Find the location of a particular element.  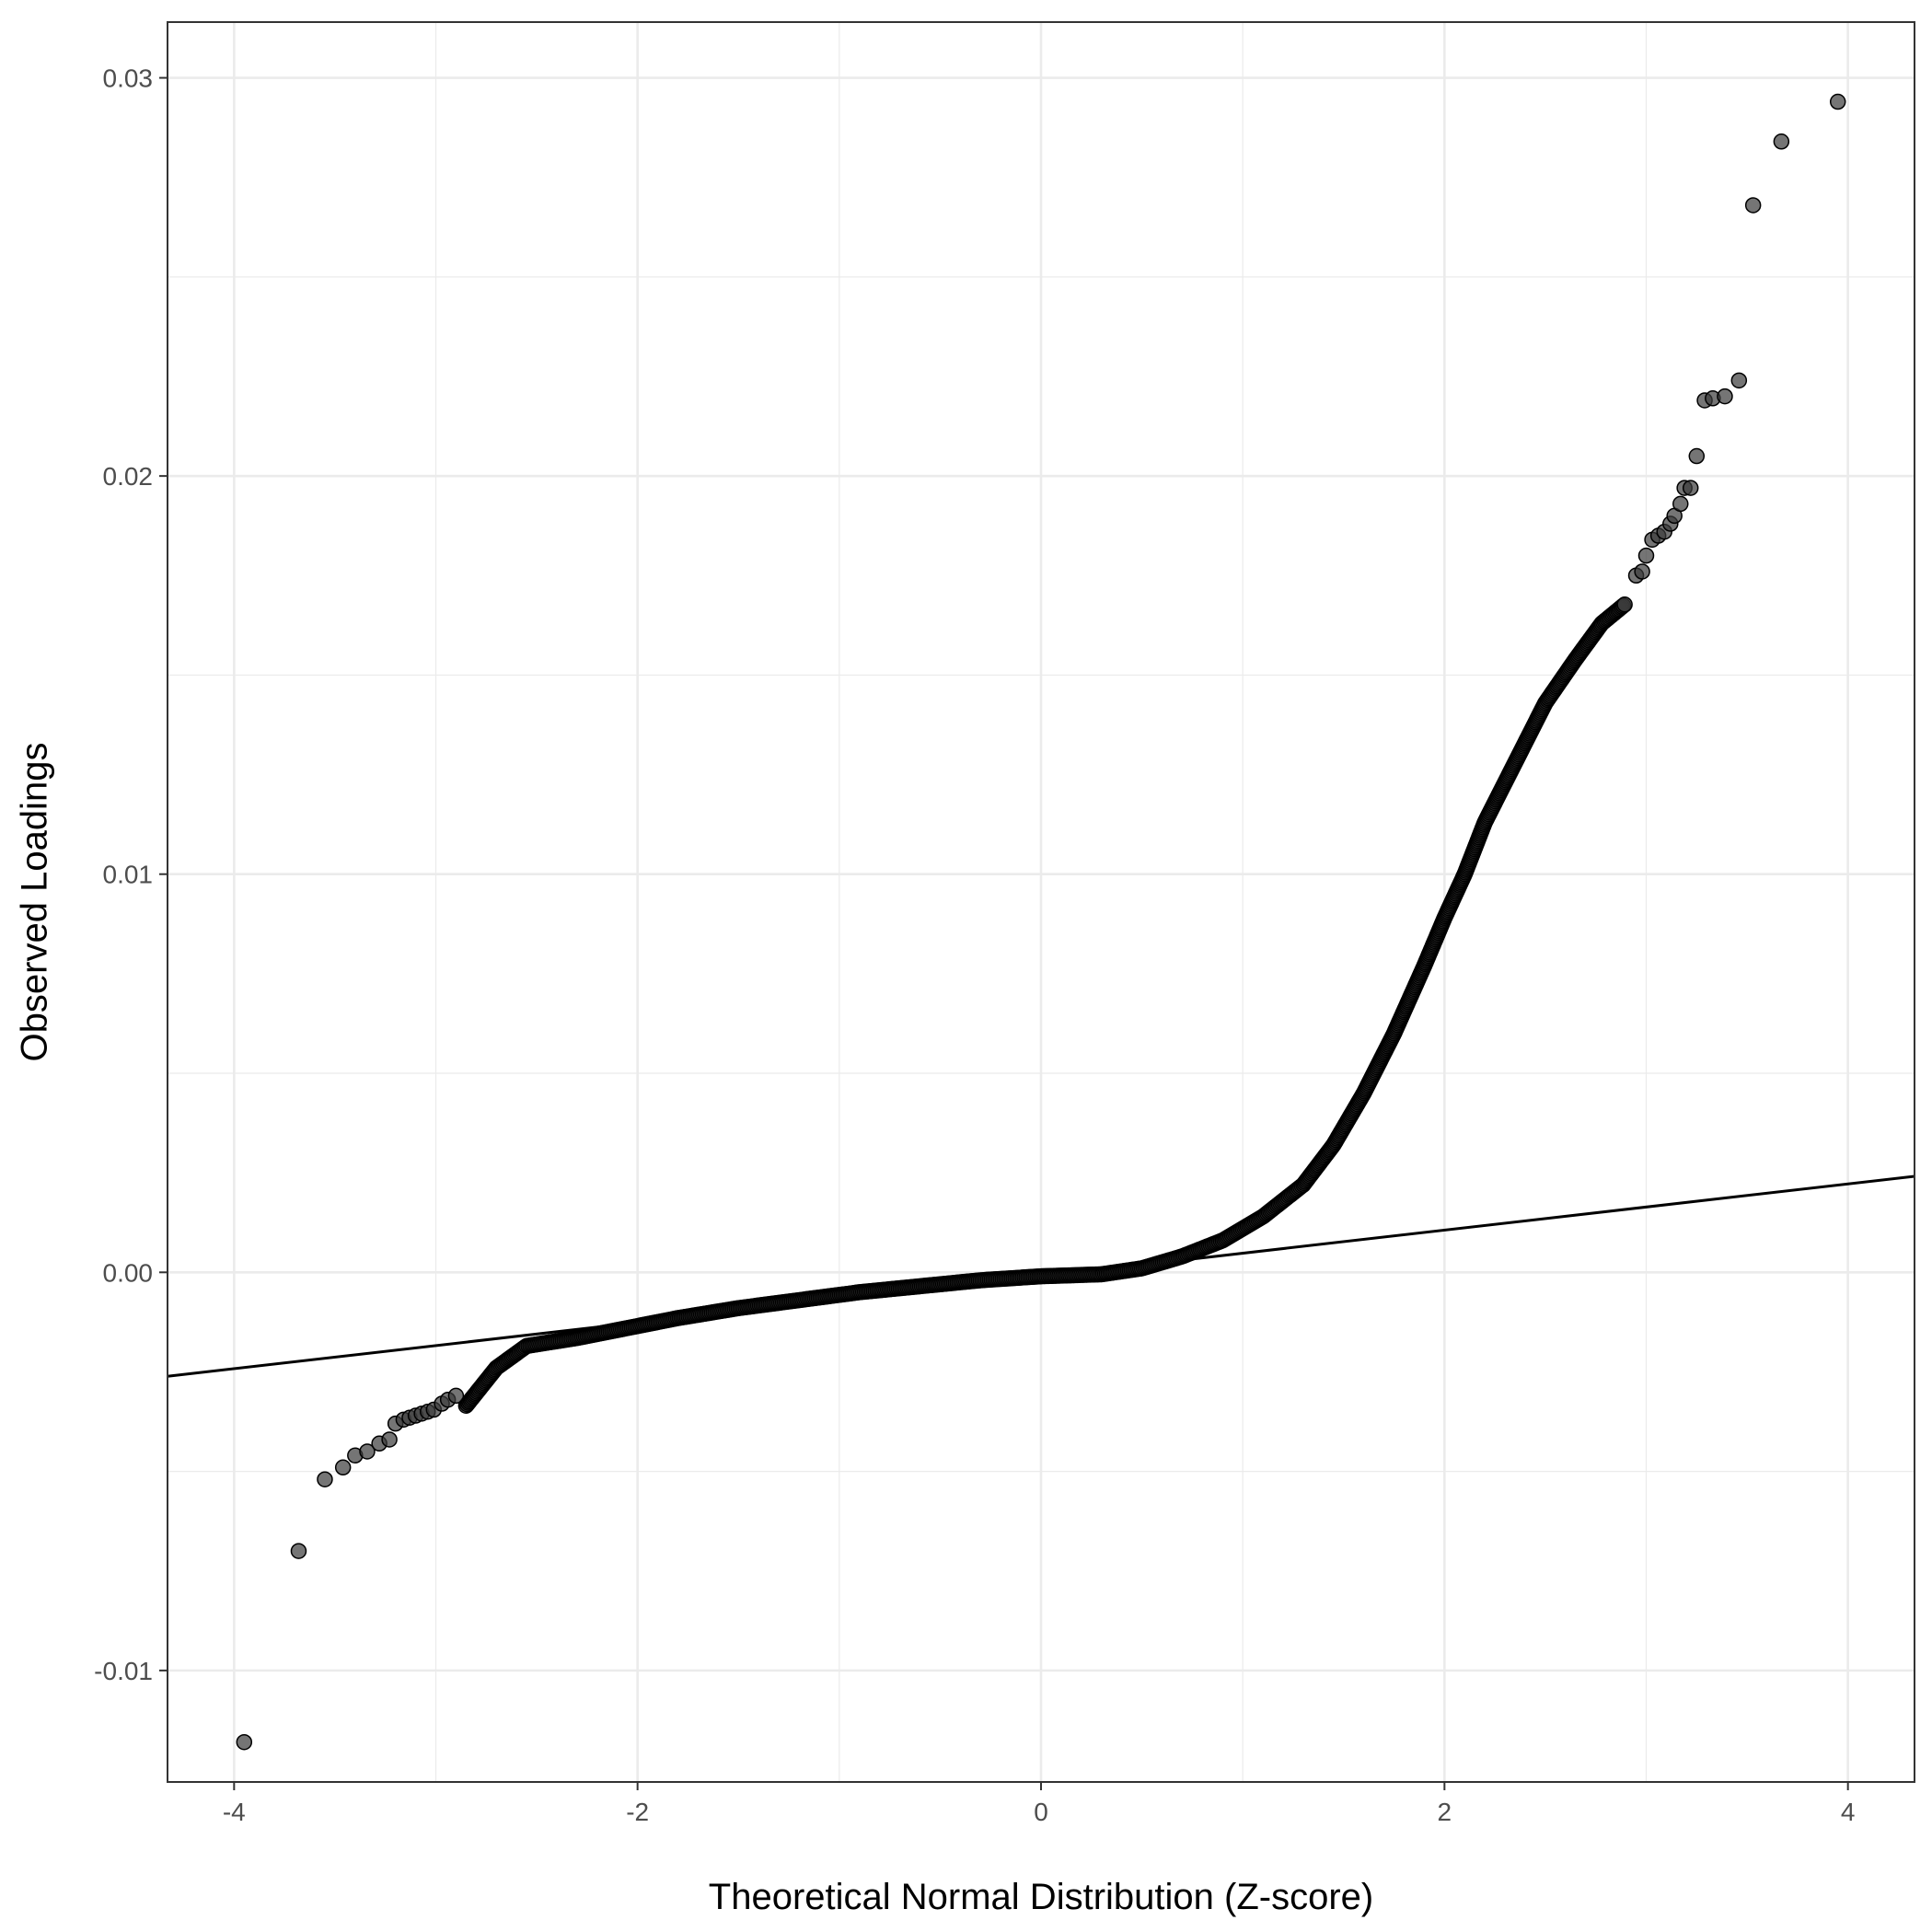

x-tick-label: 2 is located at coordinates (1445, 1812).